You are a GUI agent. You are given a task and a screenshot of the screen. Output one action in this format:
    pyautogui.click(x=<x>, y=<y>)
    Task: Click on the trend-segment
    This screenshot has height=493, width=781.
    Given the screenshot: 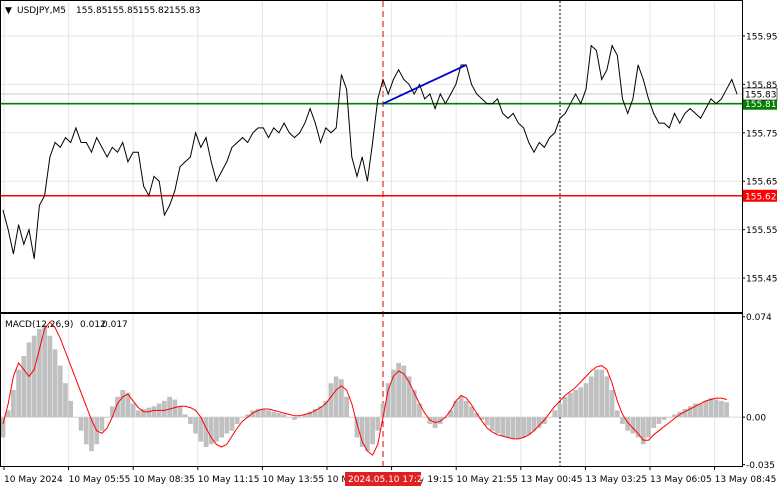 What is the action you would take?
    pyautogui.click(x=424, y=84)
    